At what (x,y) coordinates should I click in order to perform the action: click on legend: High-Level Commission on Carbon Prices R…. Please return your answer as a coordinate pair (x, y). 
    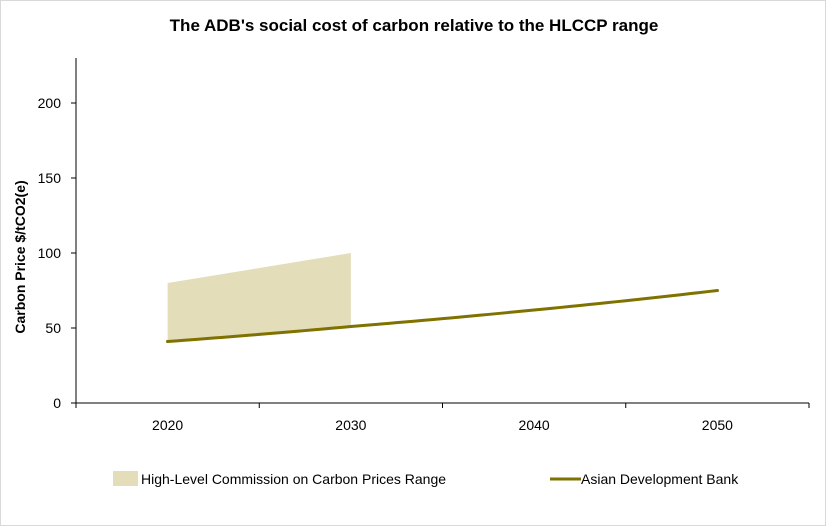
    Looking at the image, I should click on (426, 479).